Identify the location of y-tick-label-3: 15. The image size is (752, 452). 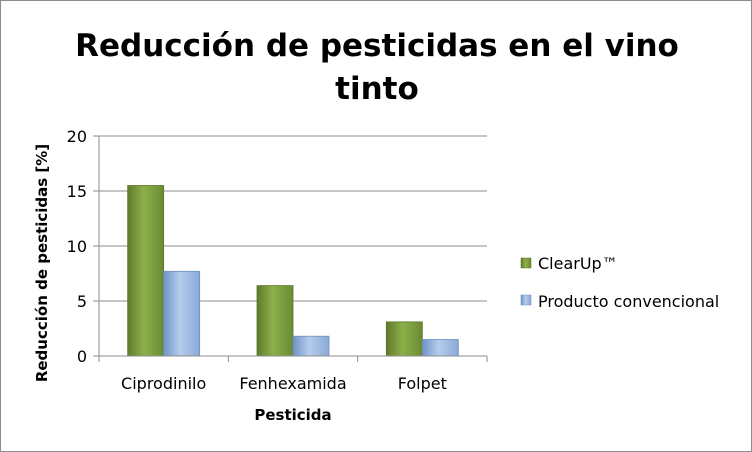
(77, 191).